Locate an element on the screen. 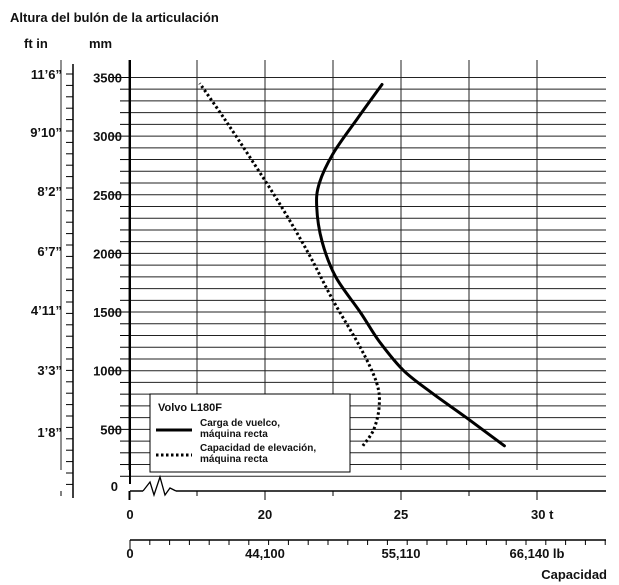  y-tick-label-imperial: 1’8” is located at coordinates (49, 432).